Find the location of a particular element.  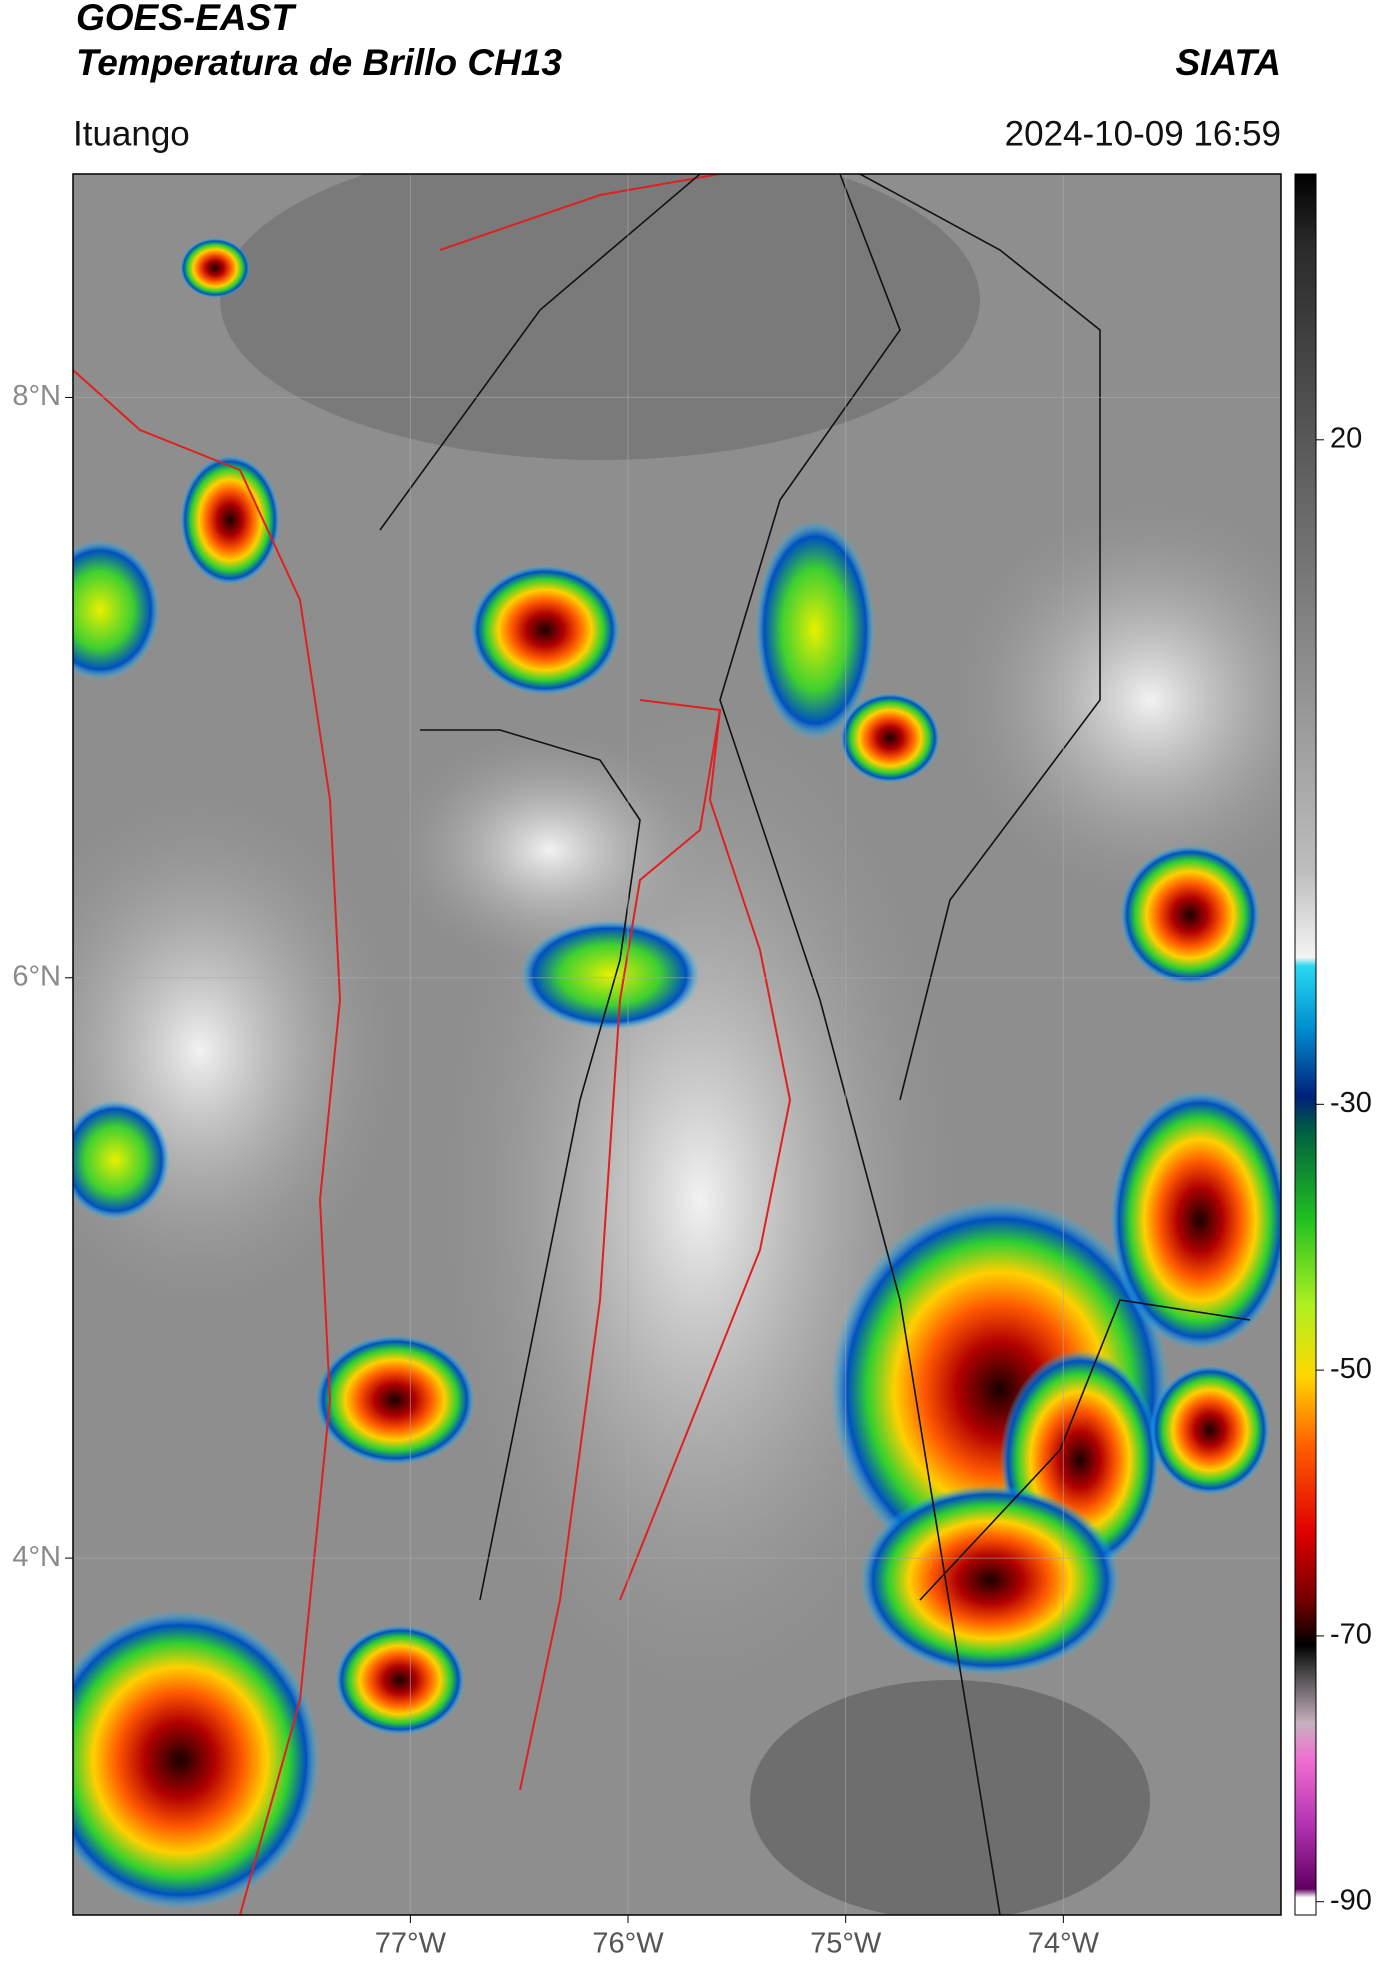

y-tick-label: 4°N is located at coordinates (36, 1557).